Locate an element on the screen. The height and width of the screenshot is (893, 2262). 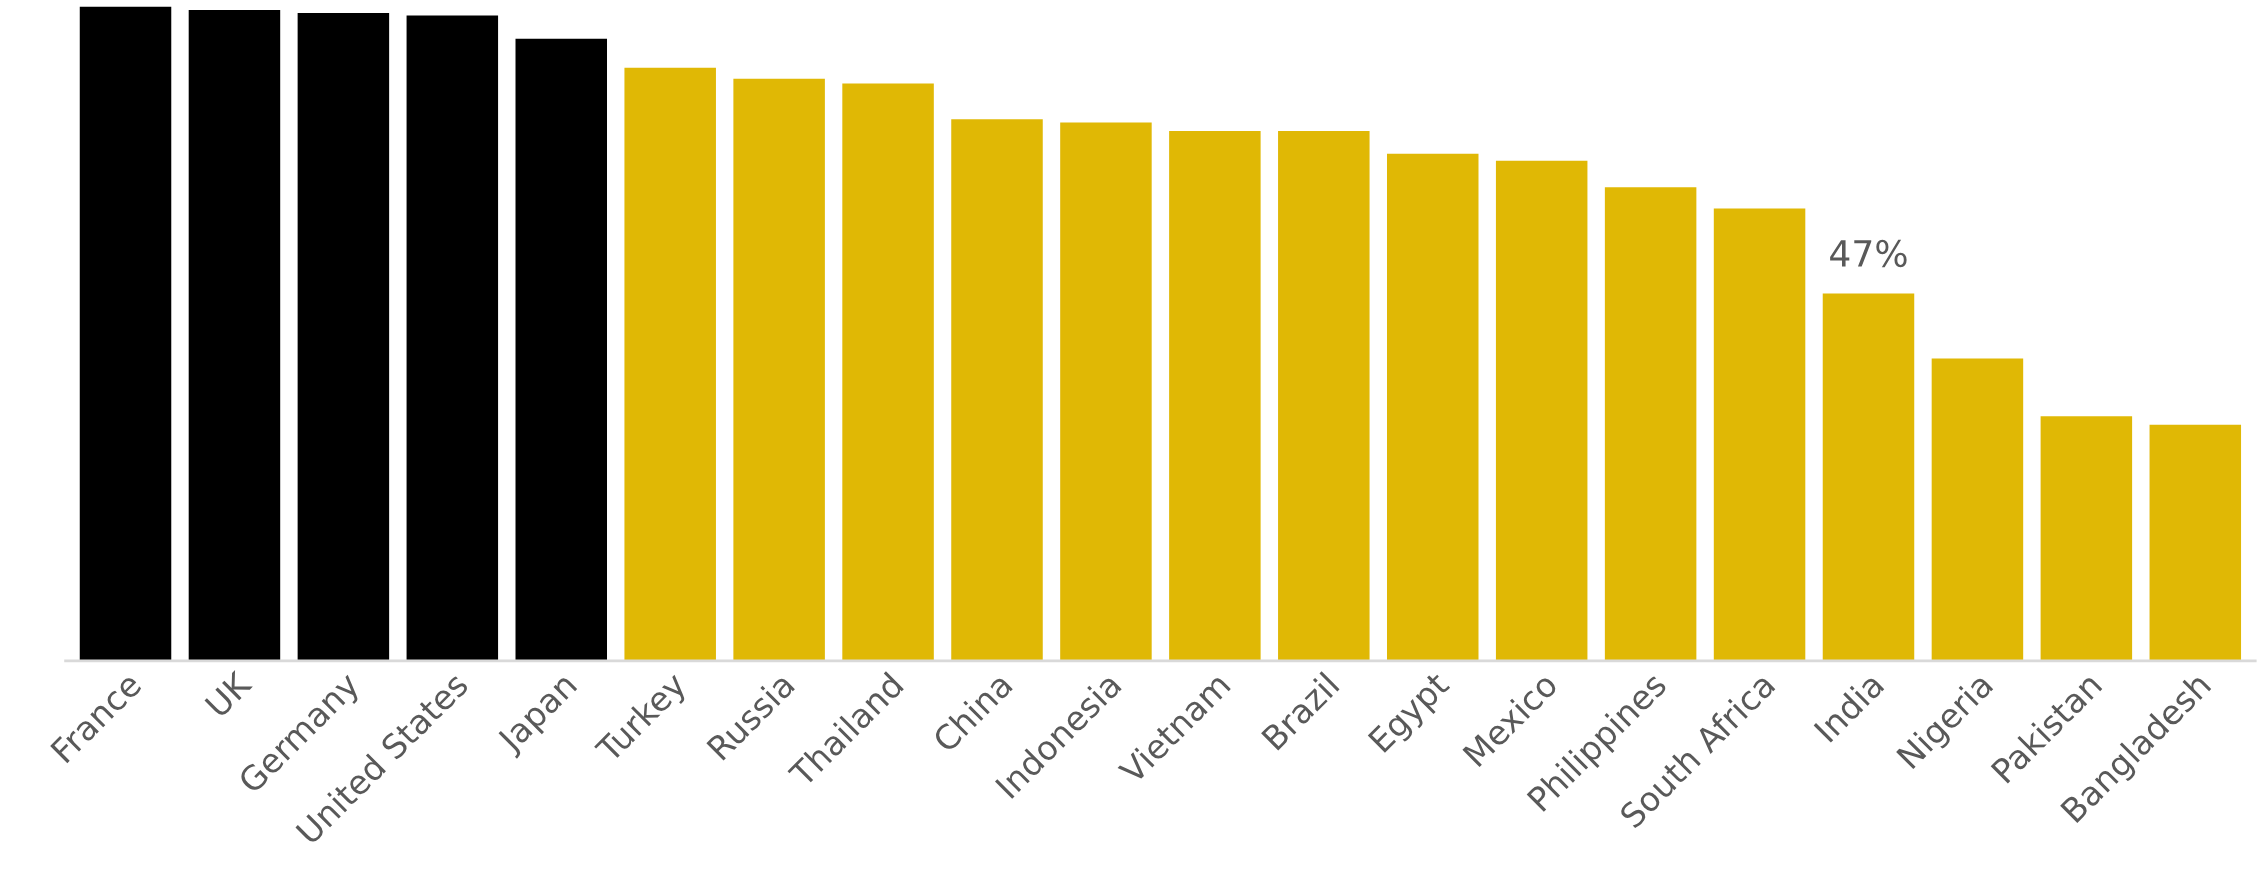
data-label: 47% is located at coordinates (1868, 253).